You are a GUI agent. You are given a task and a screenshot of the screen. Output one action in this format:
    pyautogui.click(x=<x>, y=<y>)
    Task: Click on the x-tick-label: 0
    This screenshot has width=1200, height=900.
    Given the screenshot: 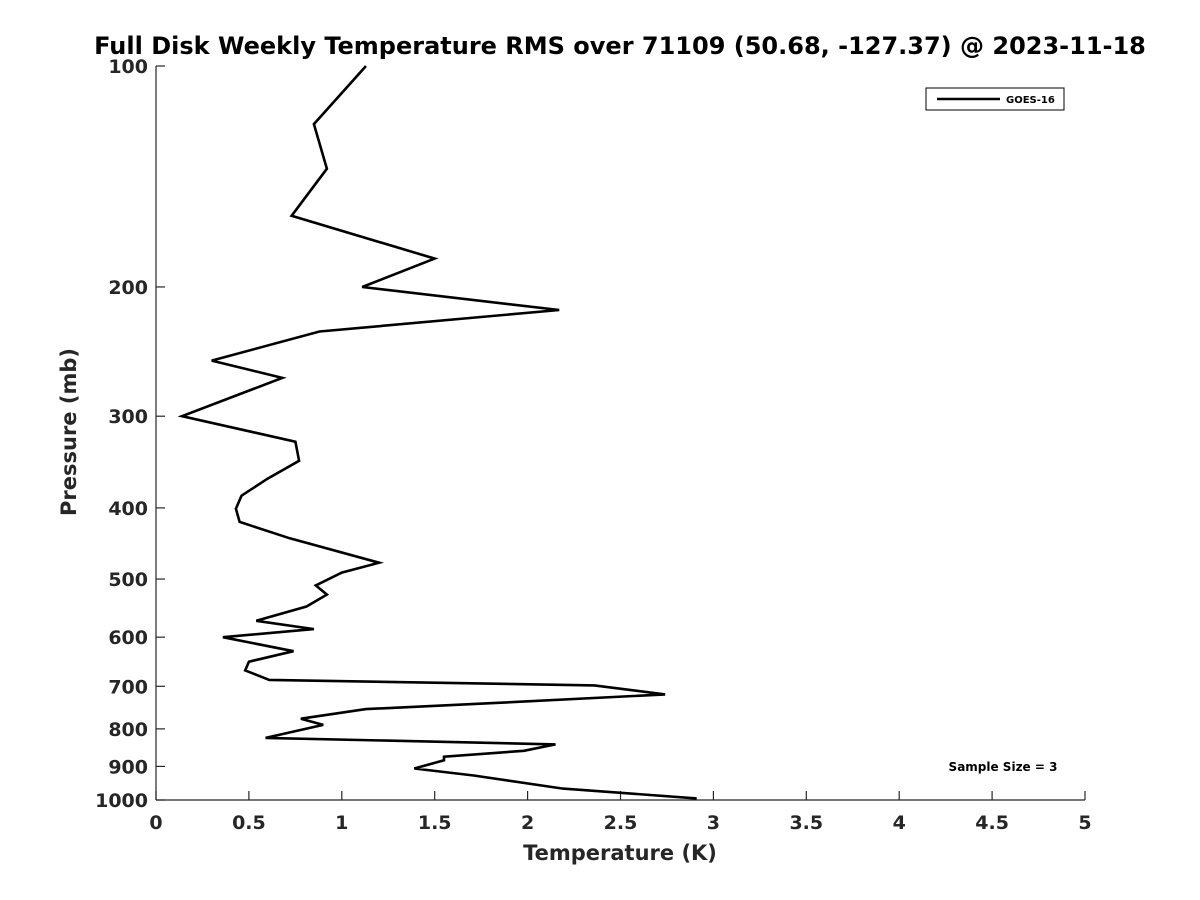 What is the action you would take?
    pyautogui.click(x=155, y=823)
    